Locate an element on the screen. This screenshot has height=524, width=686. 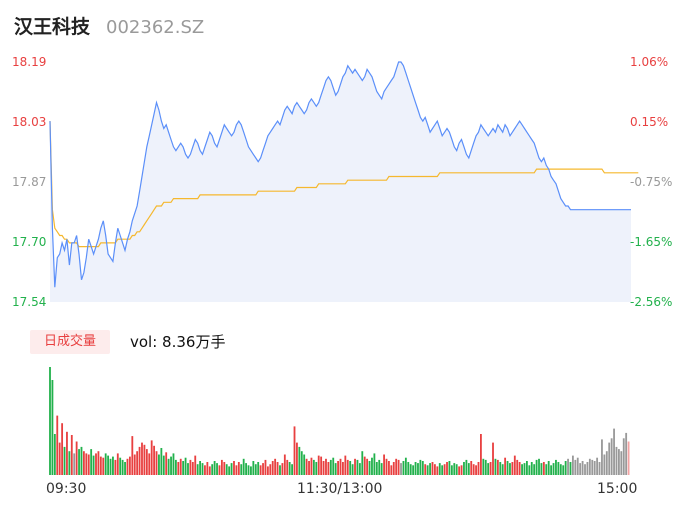
volume-text: vol: 8.36万手 is located at coordinates (178, 342).